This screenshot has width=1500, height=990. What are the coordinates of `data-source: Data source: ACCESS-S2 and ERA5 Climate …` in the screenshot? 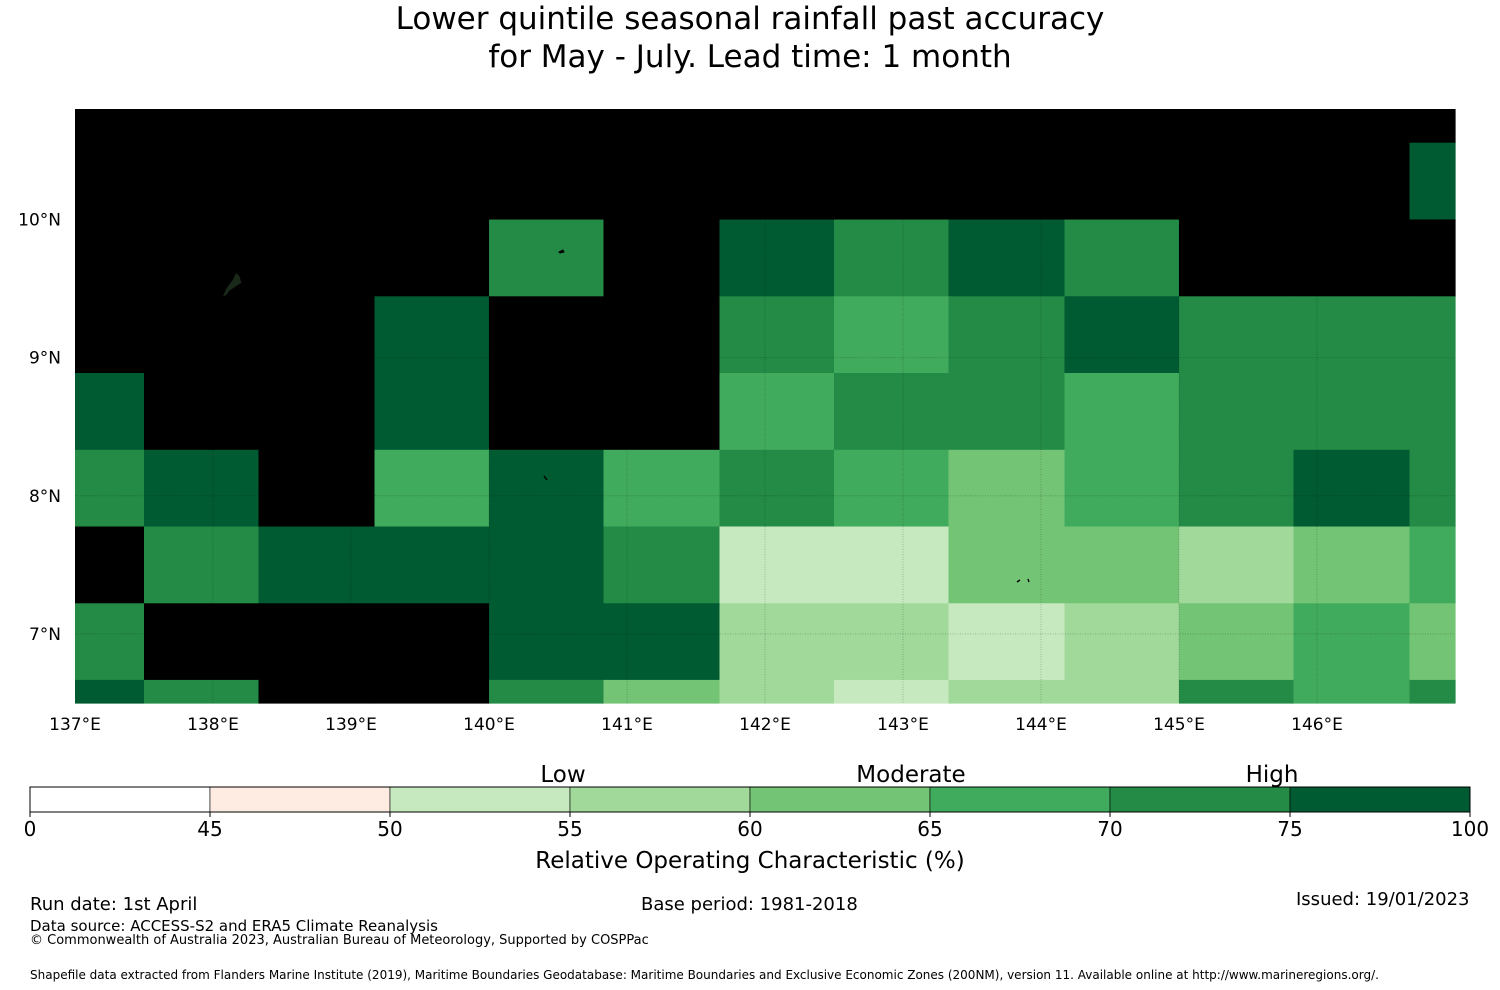 It's located at (234, 926).